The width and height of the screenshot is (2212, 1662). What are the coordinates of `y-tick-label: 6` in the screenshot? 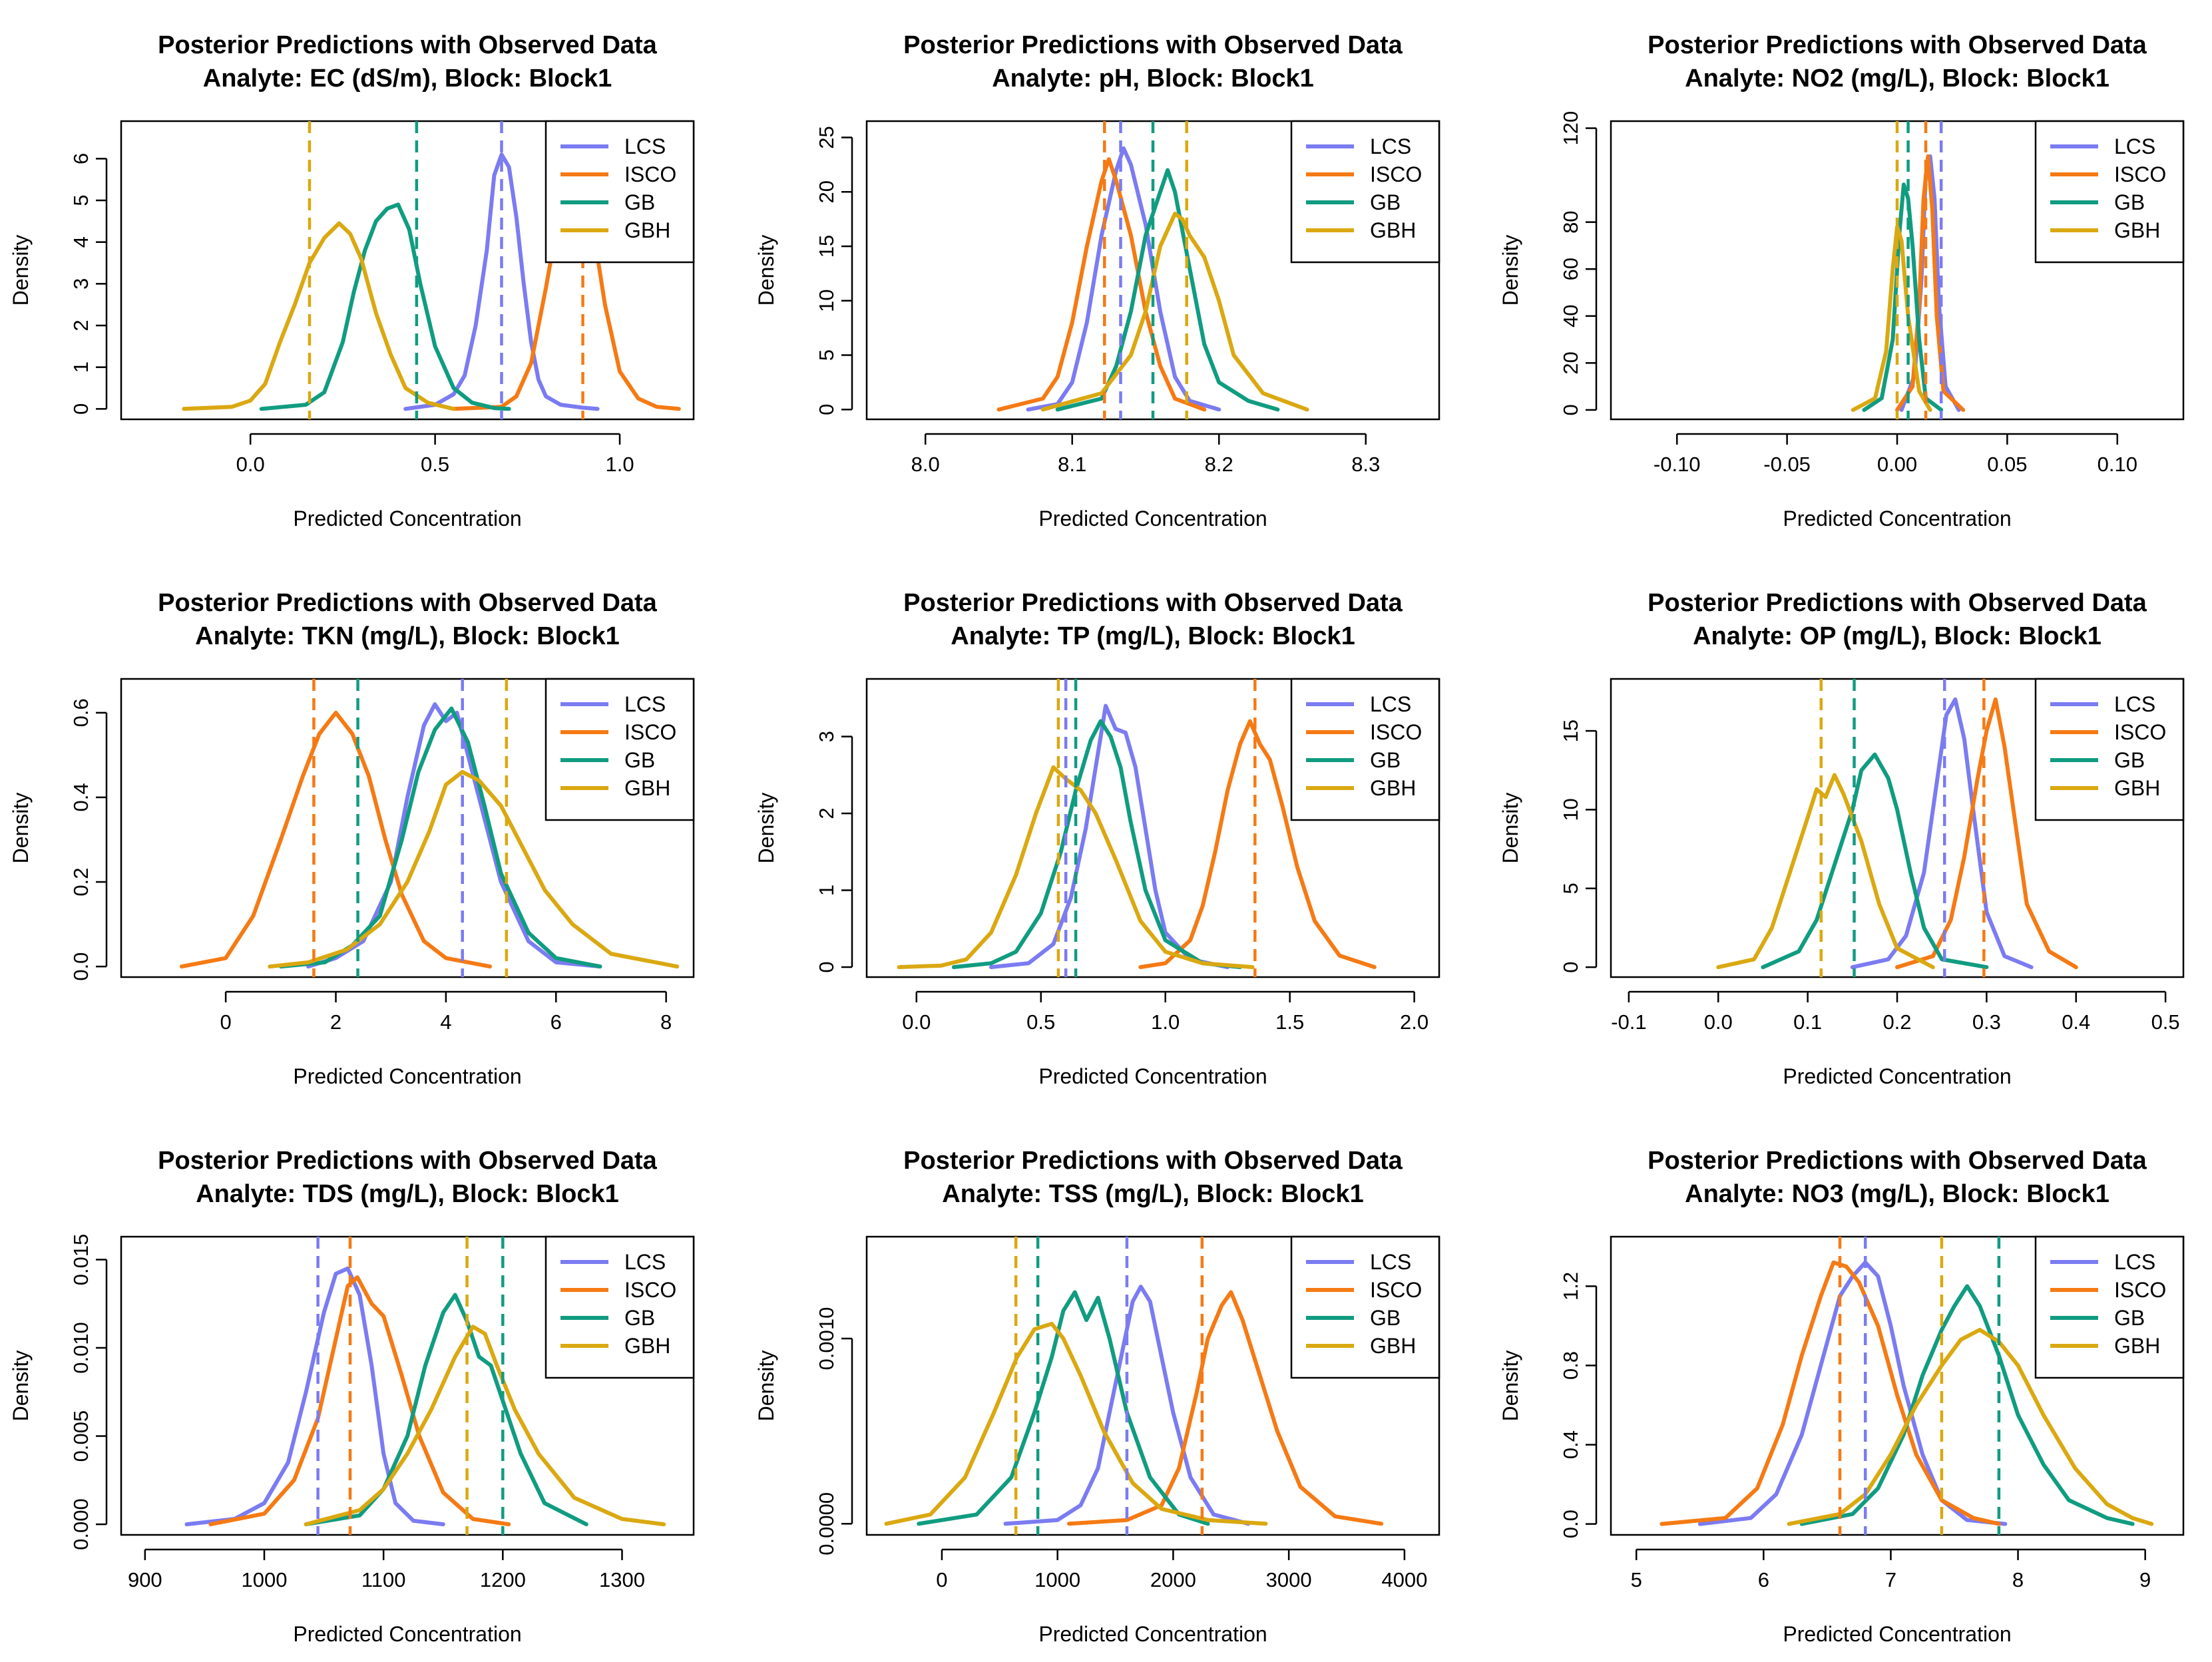 It's located at (81, 158).